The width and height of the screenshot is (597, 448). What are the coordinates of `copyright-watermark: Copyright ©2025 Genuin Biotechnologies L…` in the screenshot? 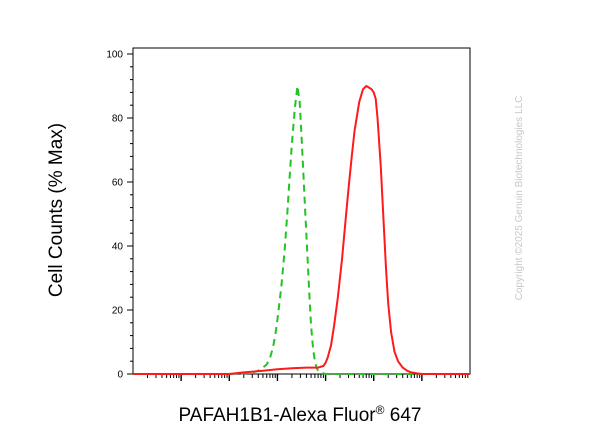 It's located at (519, 198).